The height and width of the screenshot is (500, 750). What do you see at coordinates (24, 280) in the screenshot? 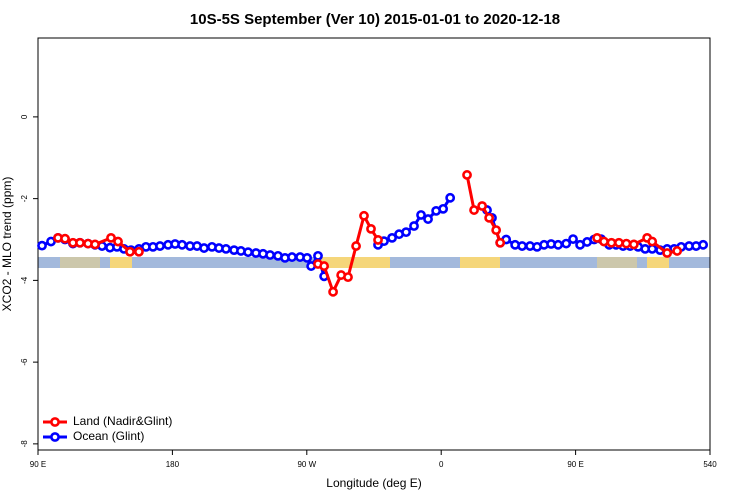
I see `y-tick-label: -4` at bounding box center [24, 280].